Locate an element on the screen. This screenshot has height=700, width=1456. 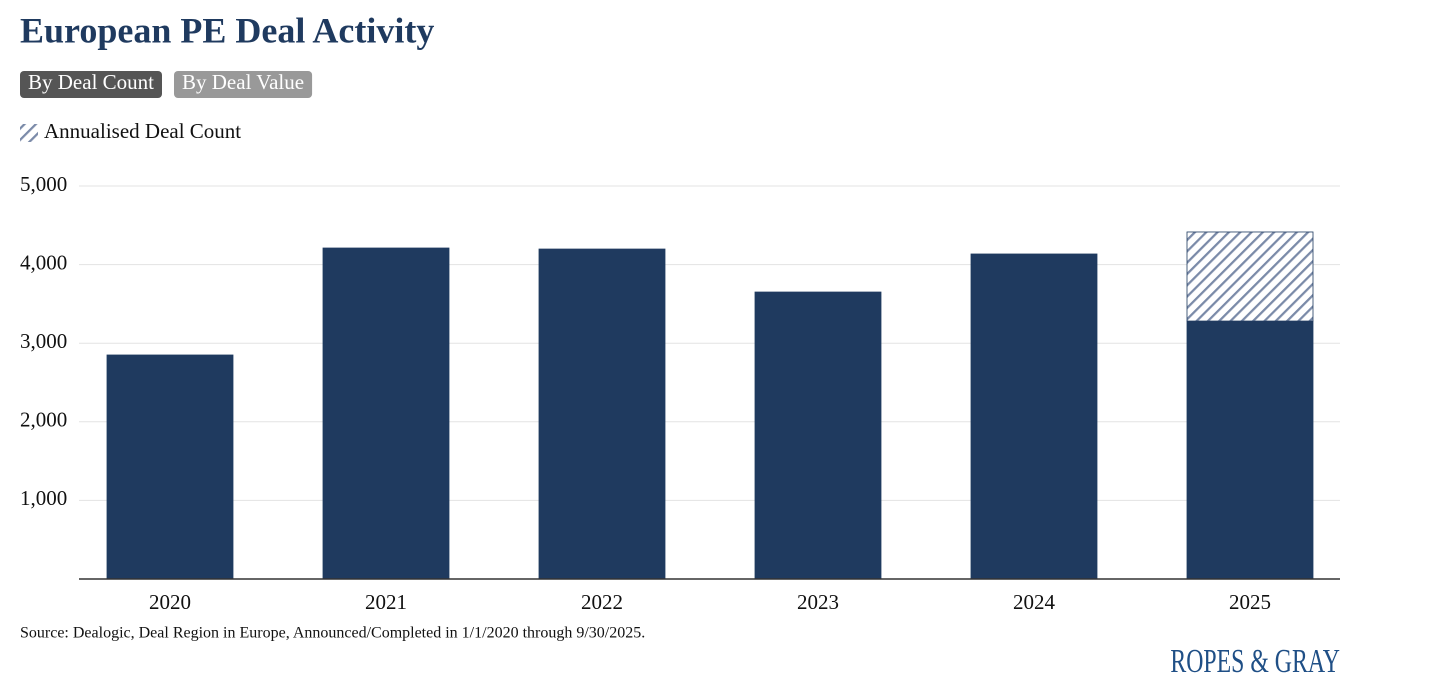
tab-label: By Deal Count is located at coordinates (91, 82).